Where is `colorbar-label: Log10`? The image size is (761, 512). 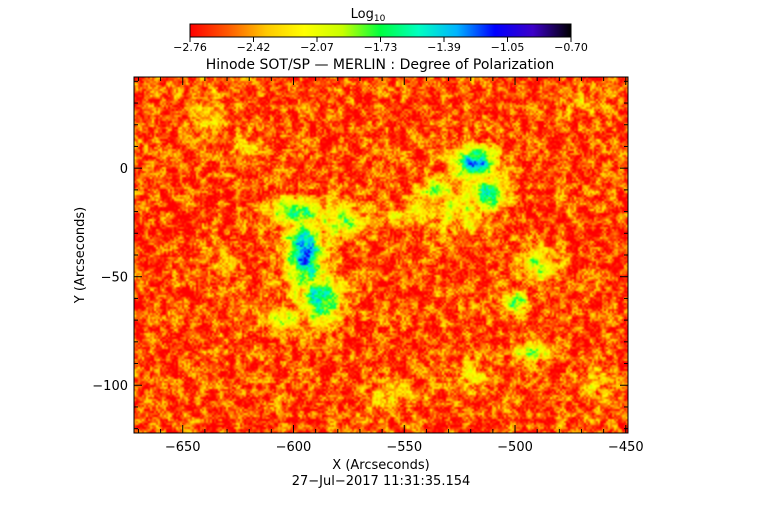
colorbar-label: Log10 is located at coordinates (368, 15).